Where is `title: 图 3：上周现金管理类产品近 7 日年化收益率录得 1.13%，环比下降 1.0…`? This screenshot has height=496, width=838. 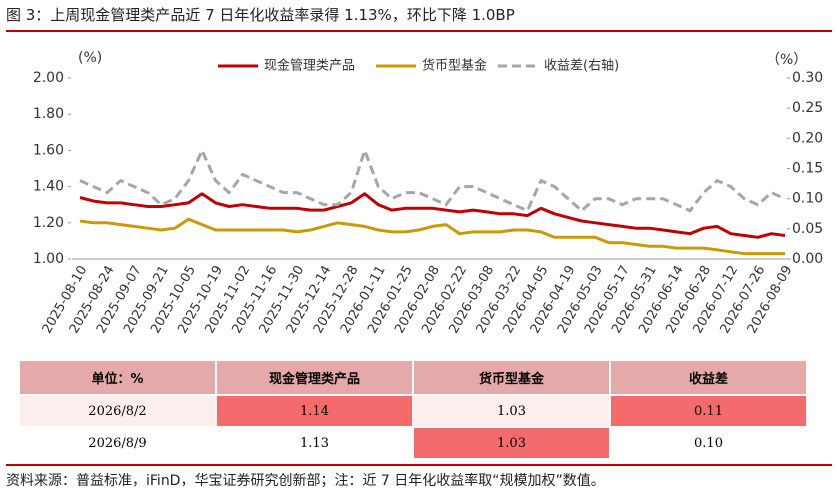 title: 图 3：上周现金管理类产品近 7 日年化收益率录得 1.13%，环比下降 1.0… is located at coordinates (260, 15).